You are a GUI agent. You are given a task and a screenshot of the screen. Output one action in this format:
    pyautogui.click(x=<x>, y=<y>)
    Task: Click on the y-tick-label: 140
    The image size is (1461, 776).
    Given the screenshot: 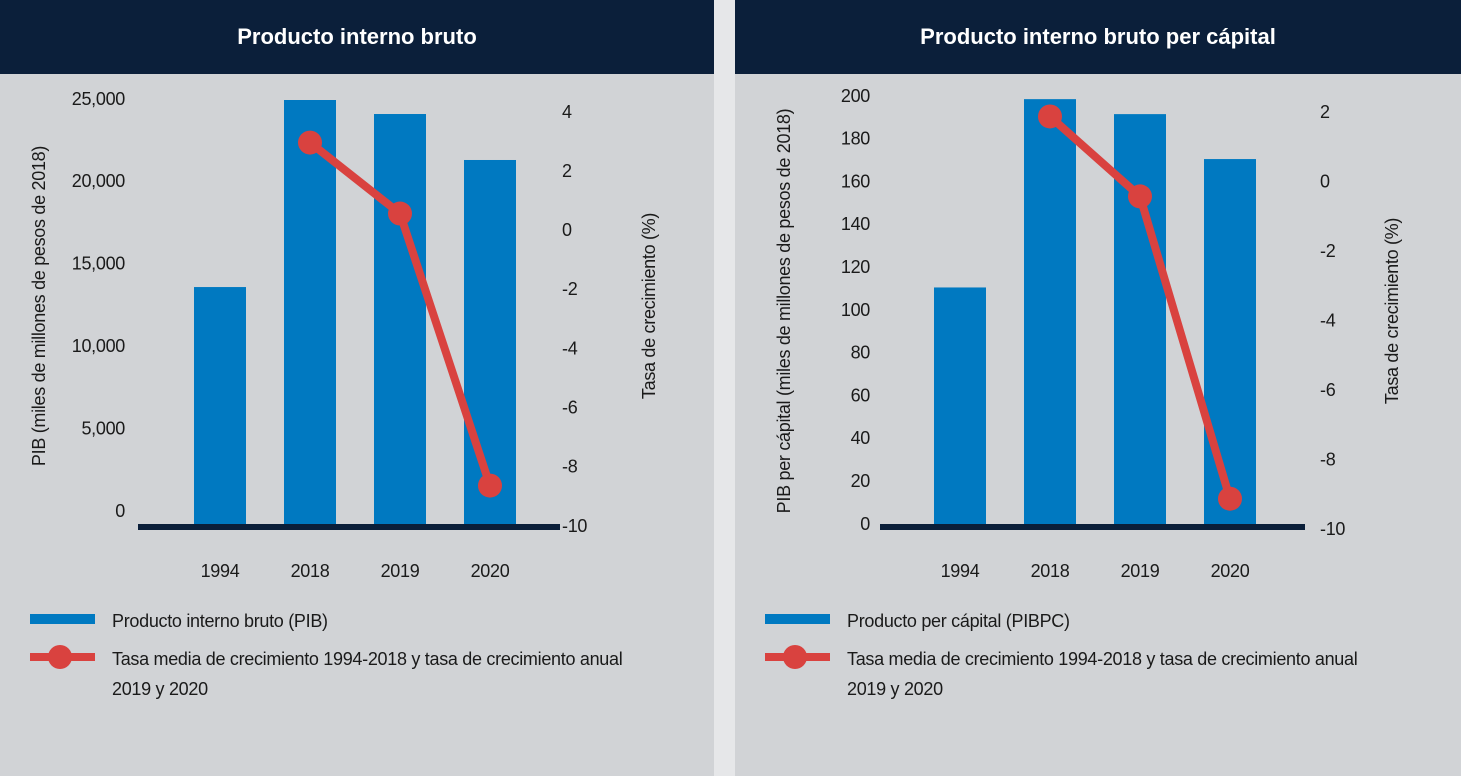 What is the action you would take?
    pyautogui.click(x=855, y=224)
    